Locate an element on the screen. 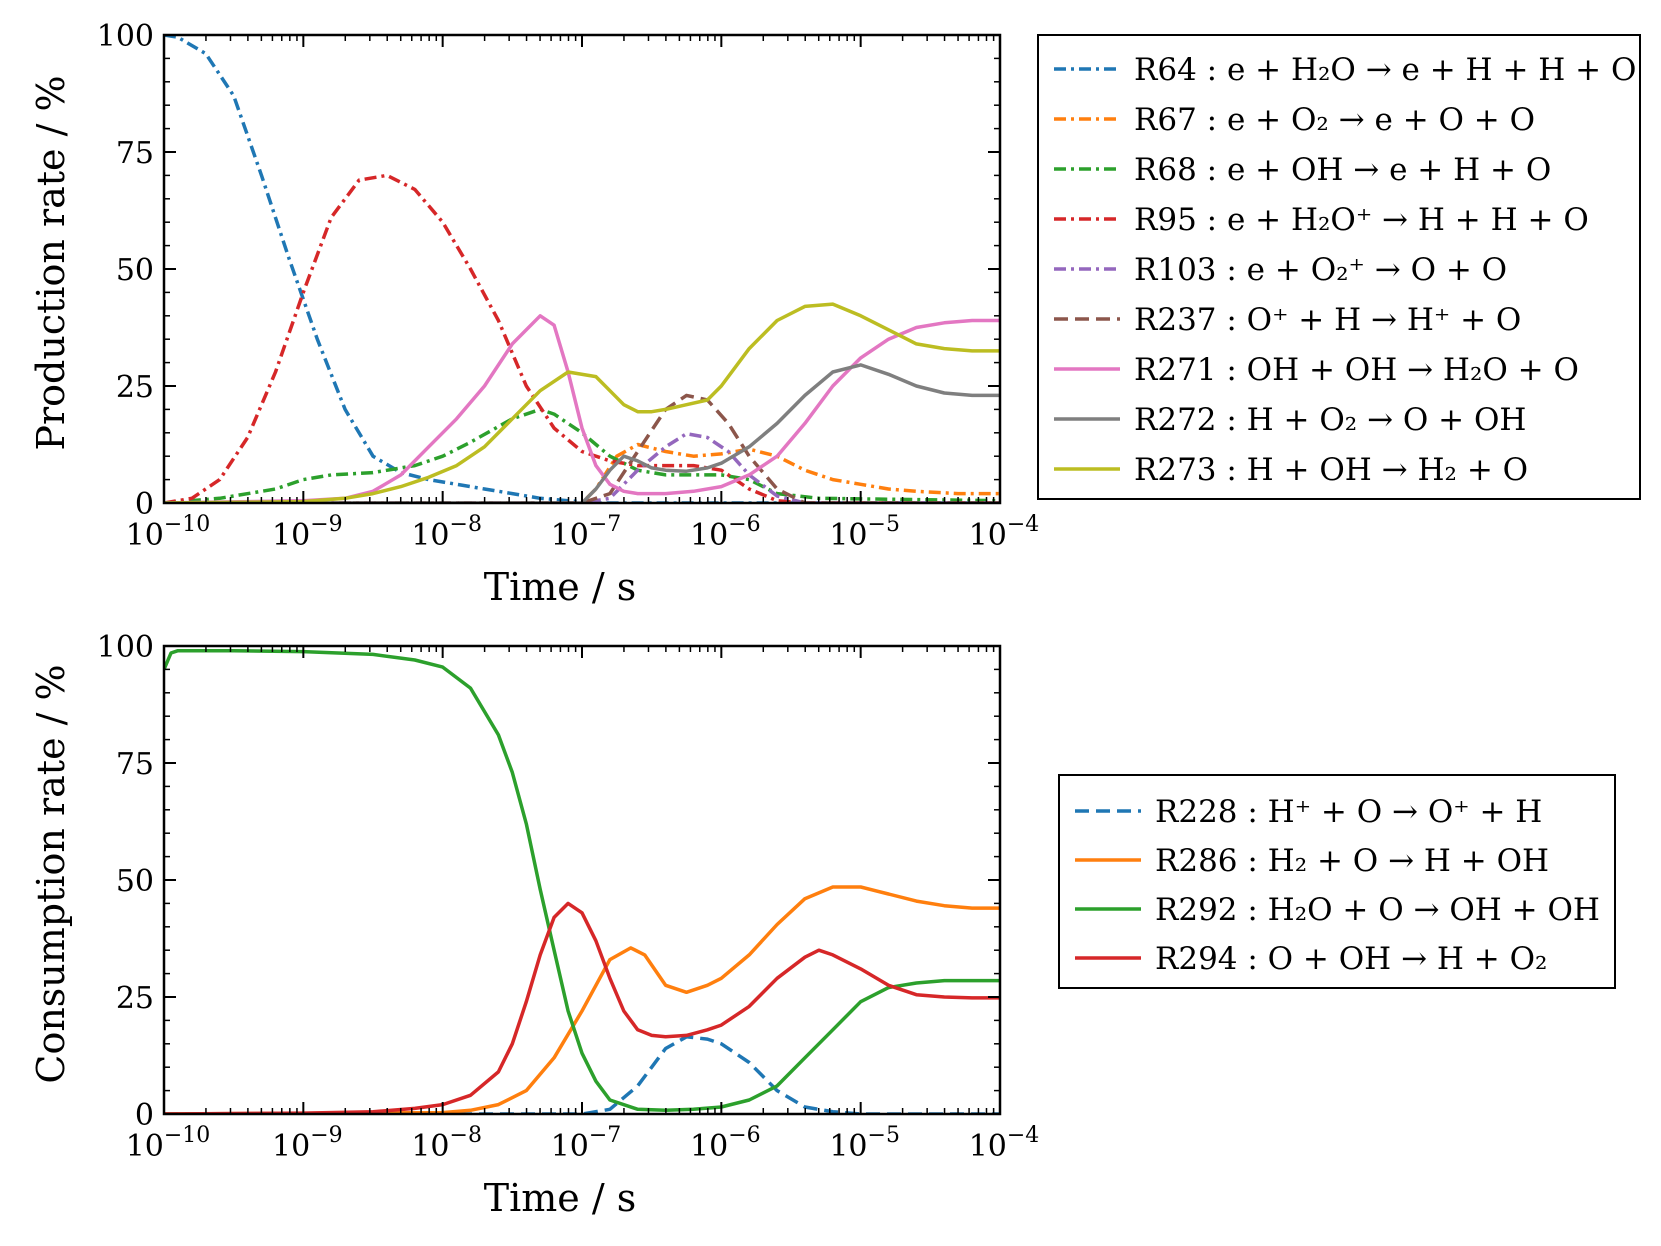  y-axis-title: Consumption rate / % is located at coordinates (51, 873).